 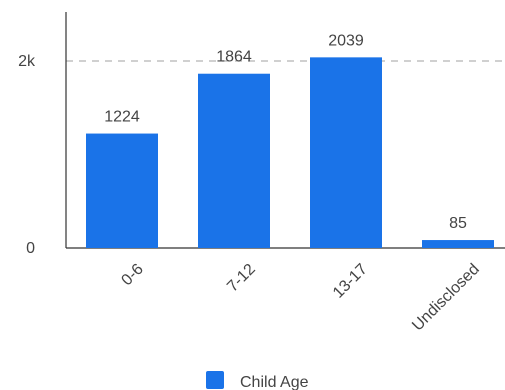 I want to click on data-label: 2039, so click(x=346, y=40).